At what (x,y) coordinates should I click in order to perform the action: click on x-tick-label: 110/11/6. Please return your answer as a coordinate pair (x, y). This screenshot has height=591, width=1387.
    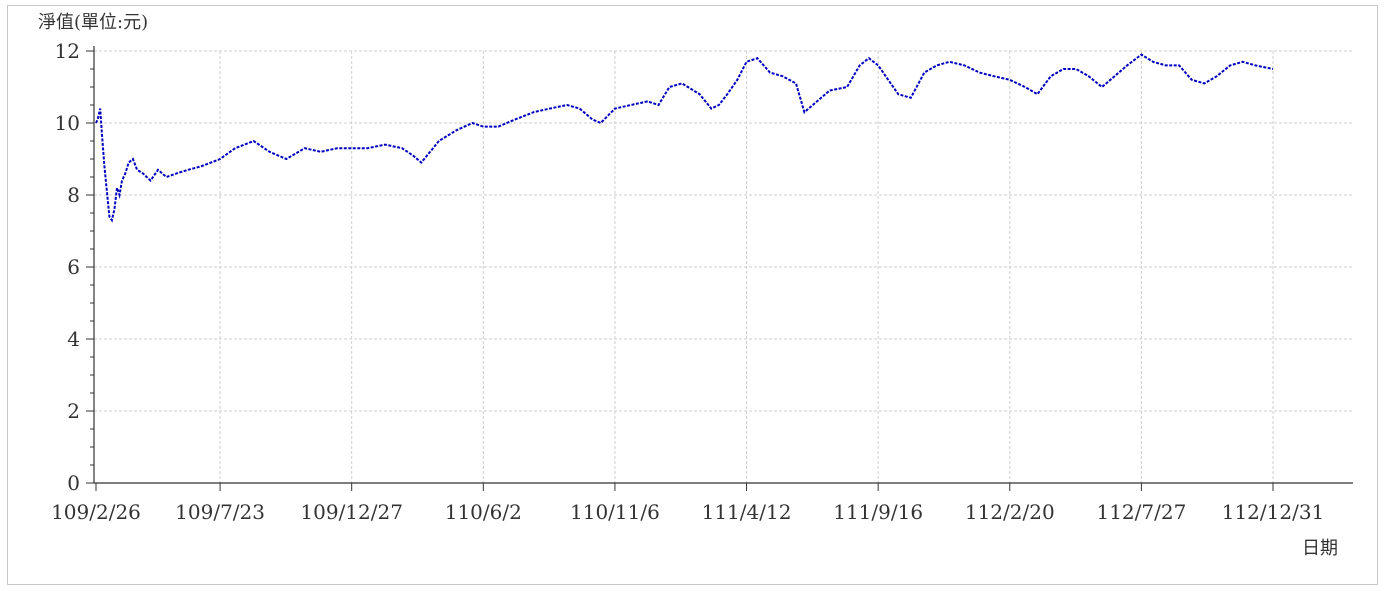
    Looking at the image, I should click on (615, 512).